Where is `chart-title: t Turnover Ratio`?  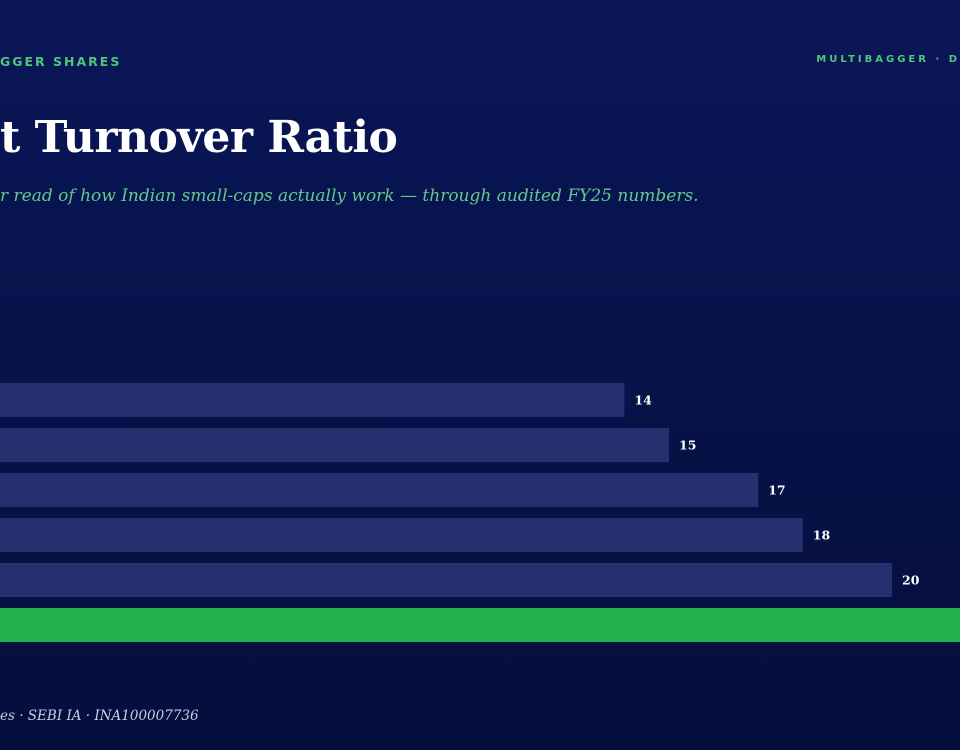 chart-title: t Turnover Ratio is located at coordinates (199, 137).